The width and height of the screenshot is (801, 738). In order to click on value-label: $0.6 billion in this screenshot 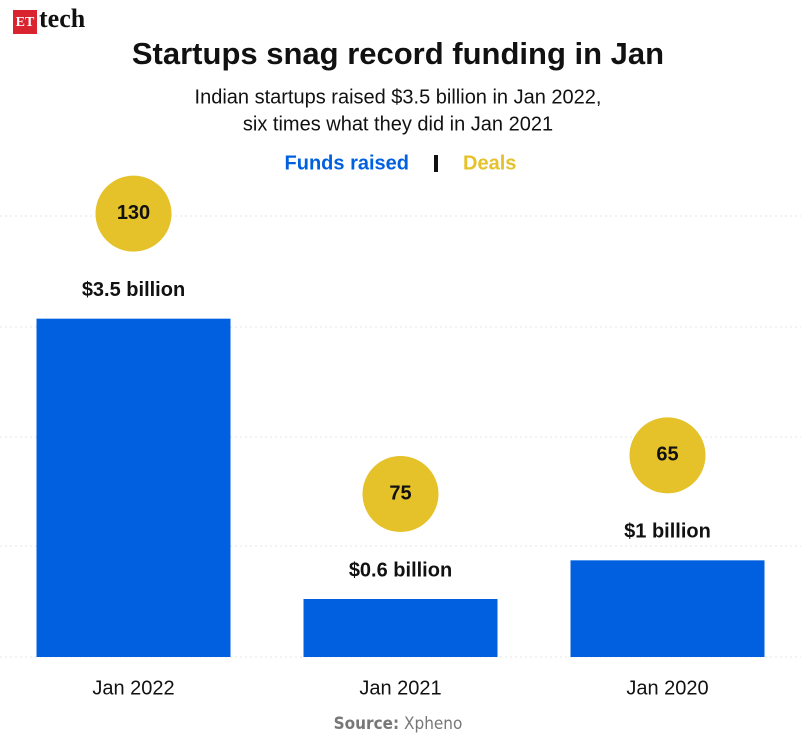, I will do `click(400, 570)`.